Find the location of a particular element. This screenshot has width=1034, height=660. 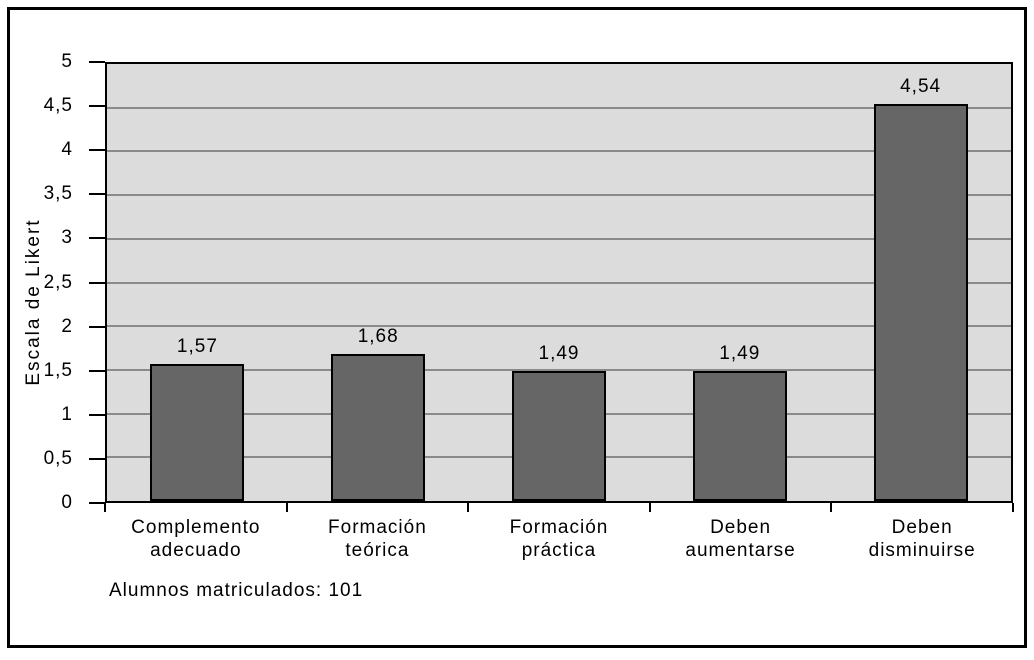

category-label: Formación práctica is located at coordinates (559, 539).